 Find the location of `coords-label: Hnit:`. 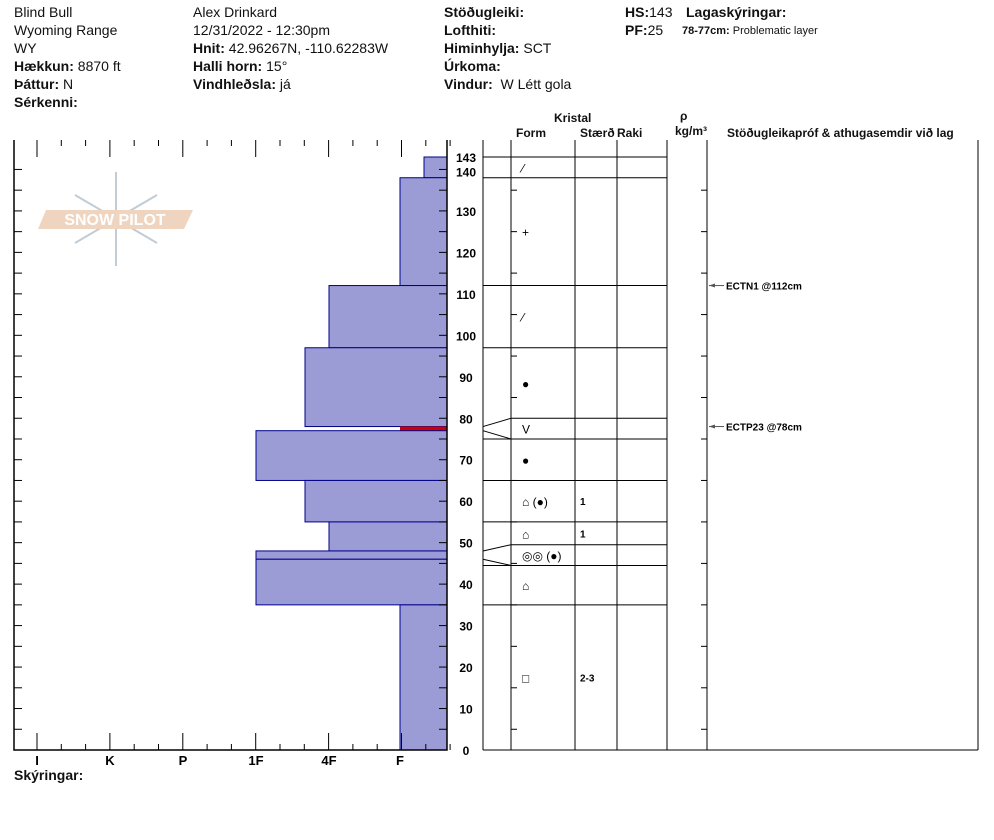

coords-label: Hnit: is located at coordinates (209, 48).